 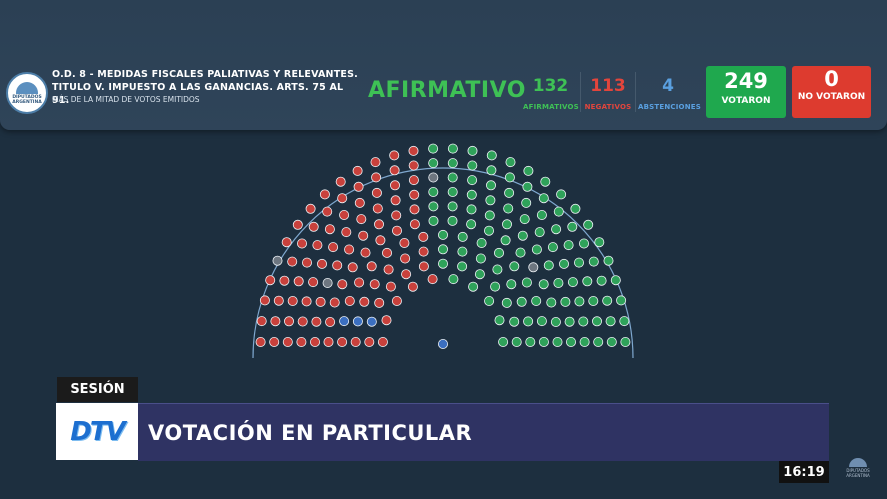 I want to click on section-tag: SESIÓN, so click(x=97, y=389).